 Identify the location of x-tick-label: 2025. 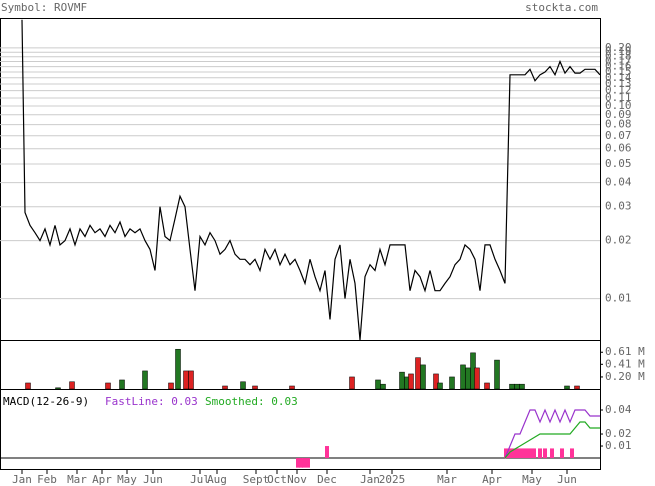
(392, 479).